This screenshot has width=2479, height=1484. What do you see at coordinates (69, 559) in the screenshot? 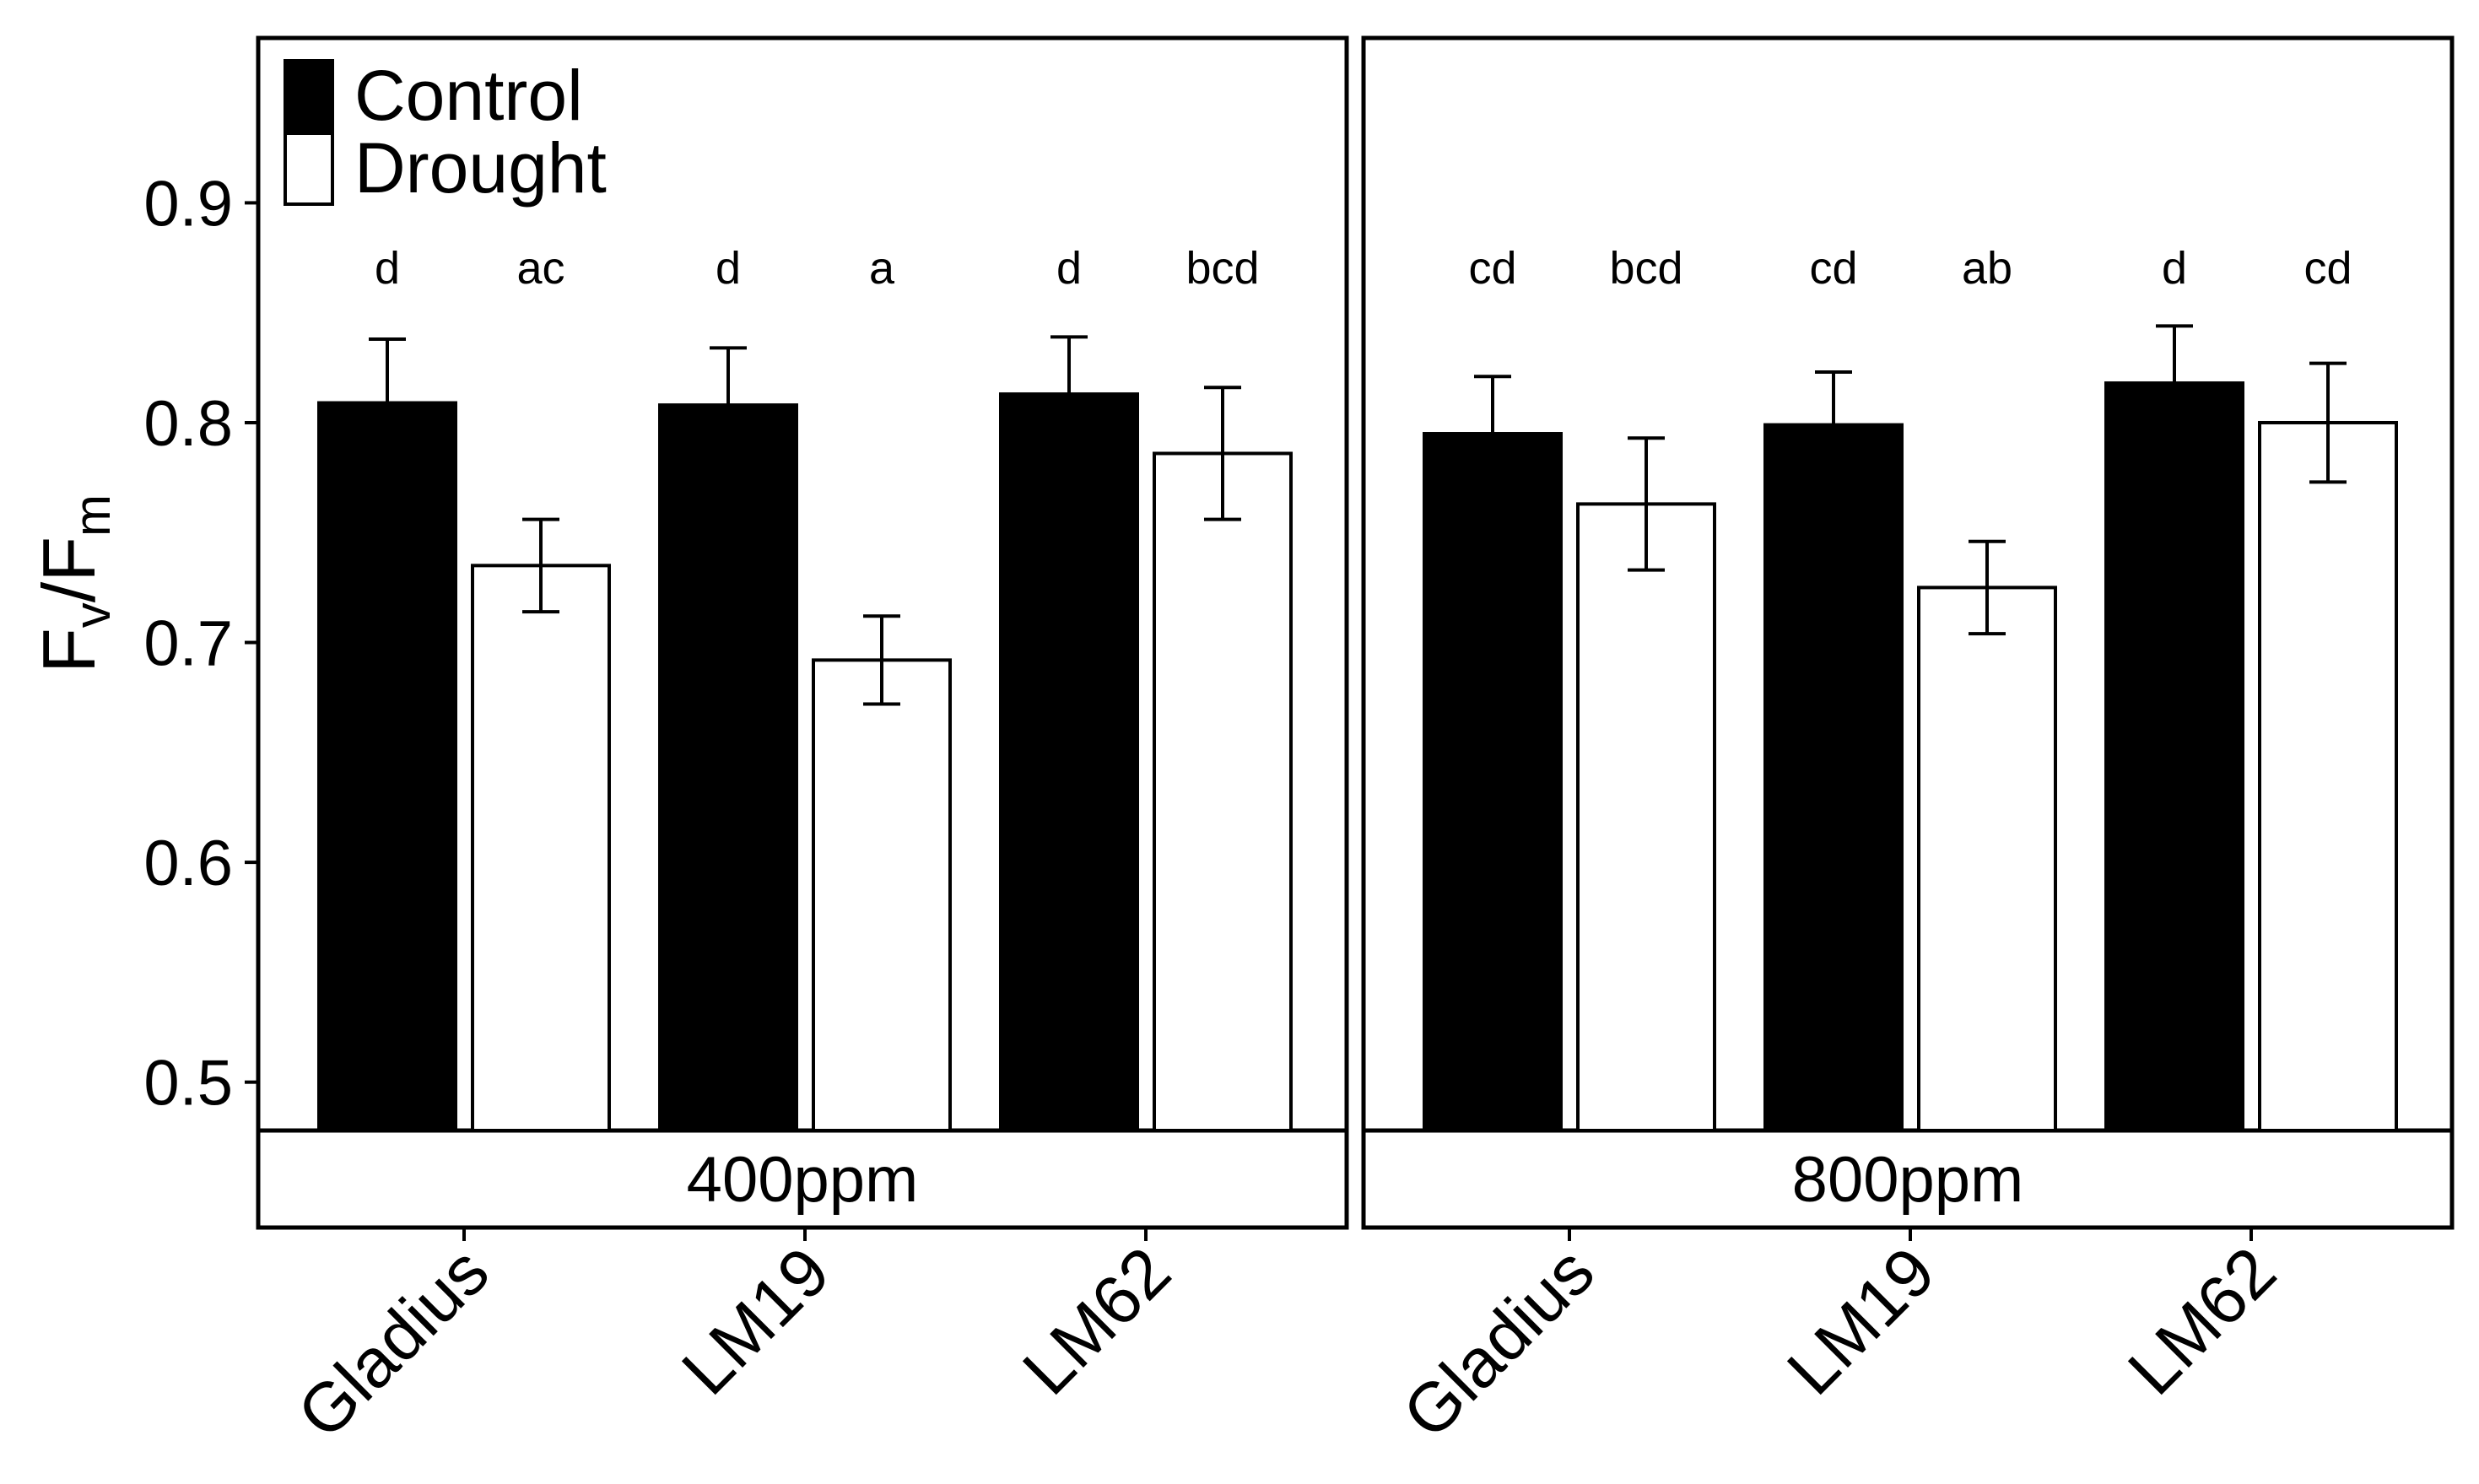
I see `y-title-f2: F` at bounding box center [69, 559].